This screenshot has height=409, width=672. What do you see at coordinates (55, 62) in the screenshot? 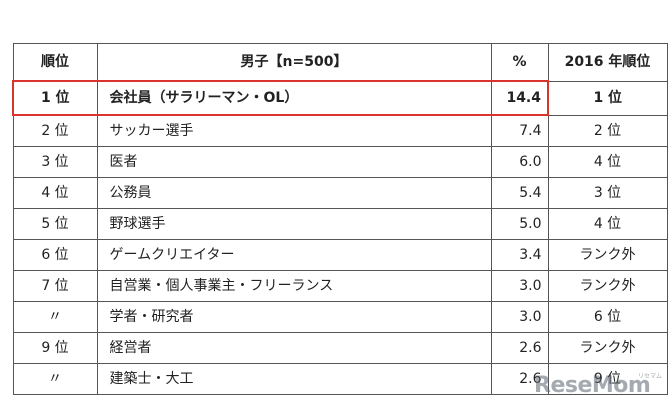
I see `header-rank: 順位` at bounding box center [55, 62].